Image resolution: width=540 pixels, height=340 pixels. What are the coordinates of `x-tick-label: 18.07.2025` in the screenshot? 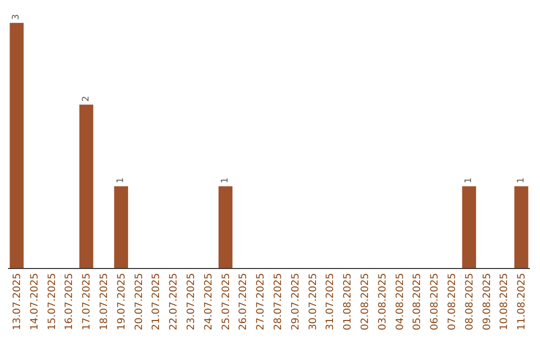 It's located at (104, 301).